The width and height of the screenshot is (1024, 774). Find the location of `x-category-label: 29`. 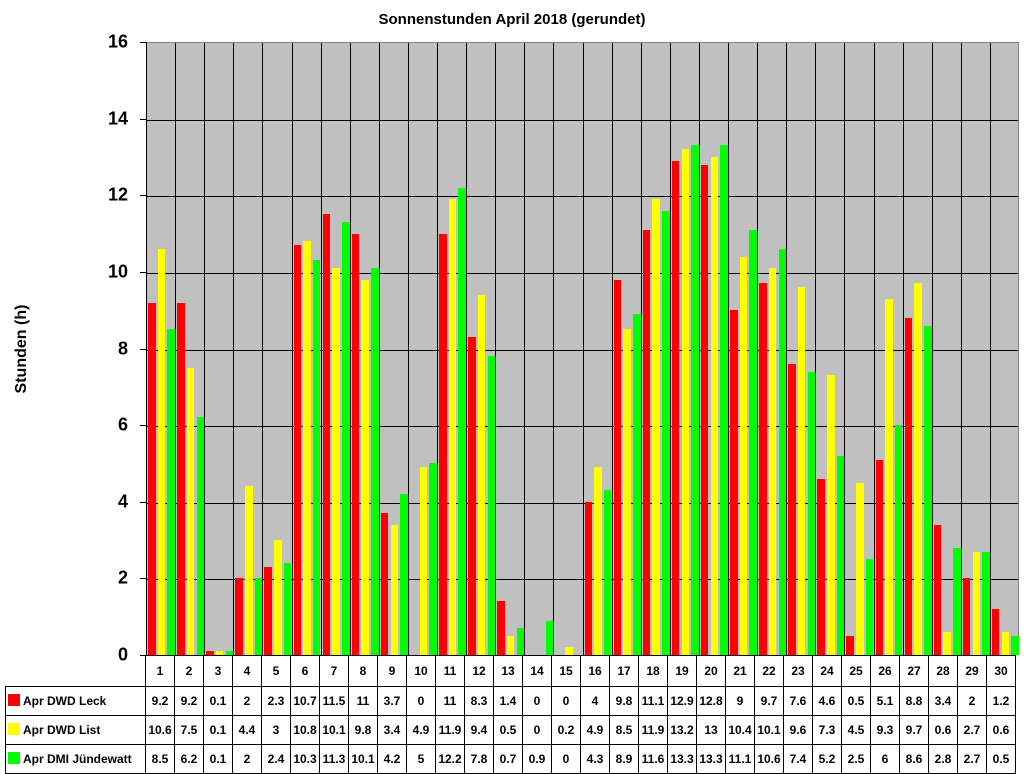

x-category-label: 29 is located at coordinates (972, 671).